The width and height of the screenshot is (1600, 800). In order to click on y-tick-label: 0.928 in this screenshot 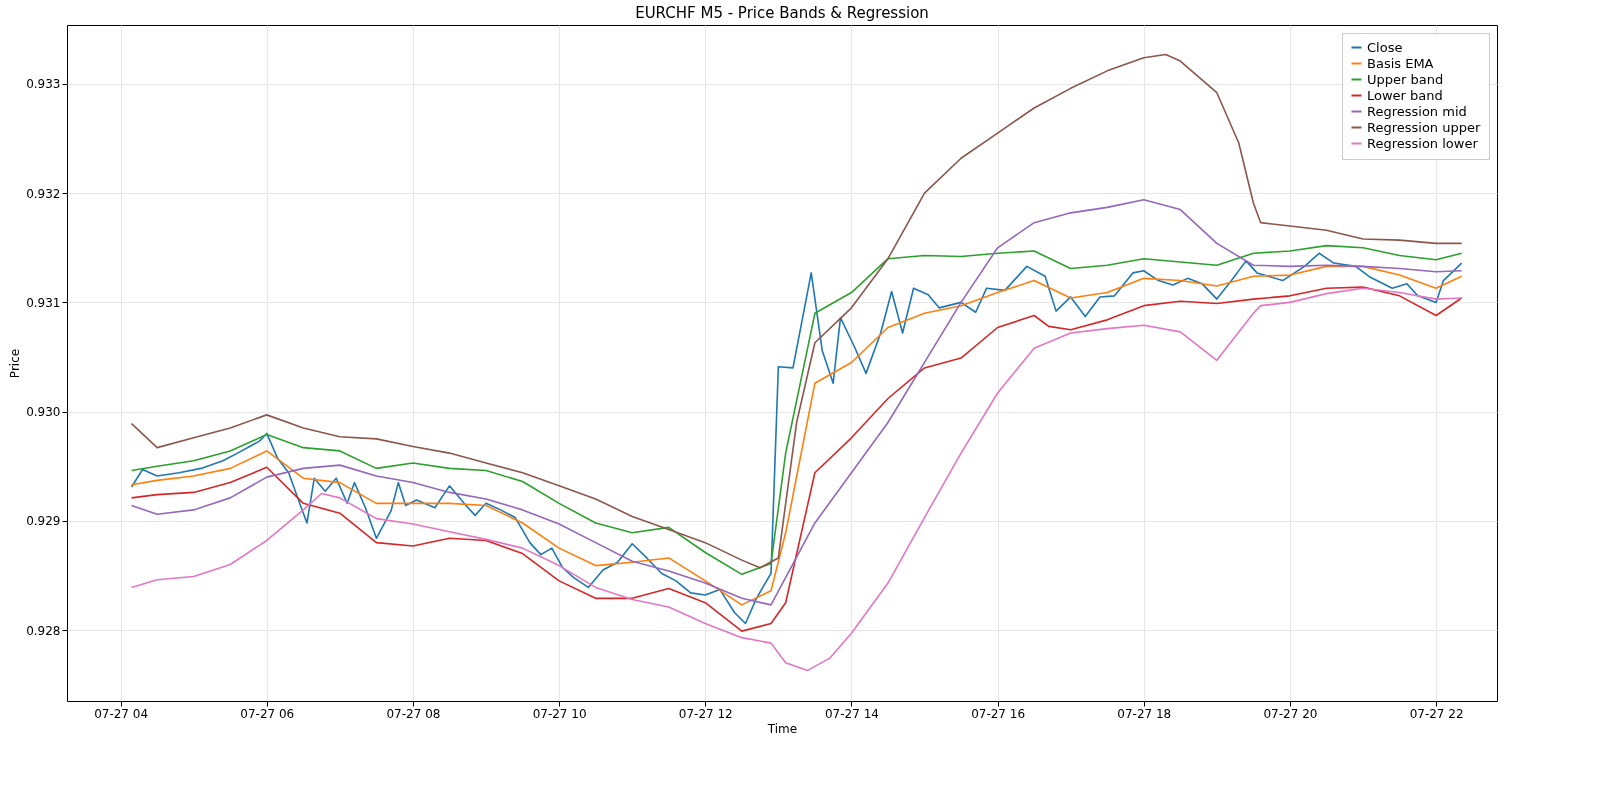, I will do `click(43, 630)`.